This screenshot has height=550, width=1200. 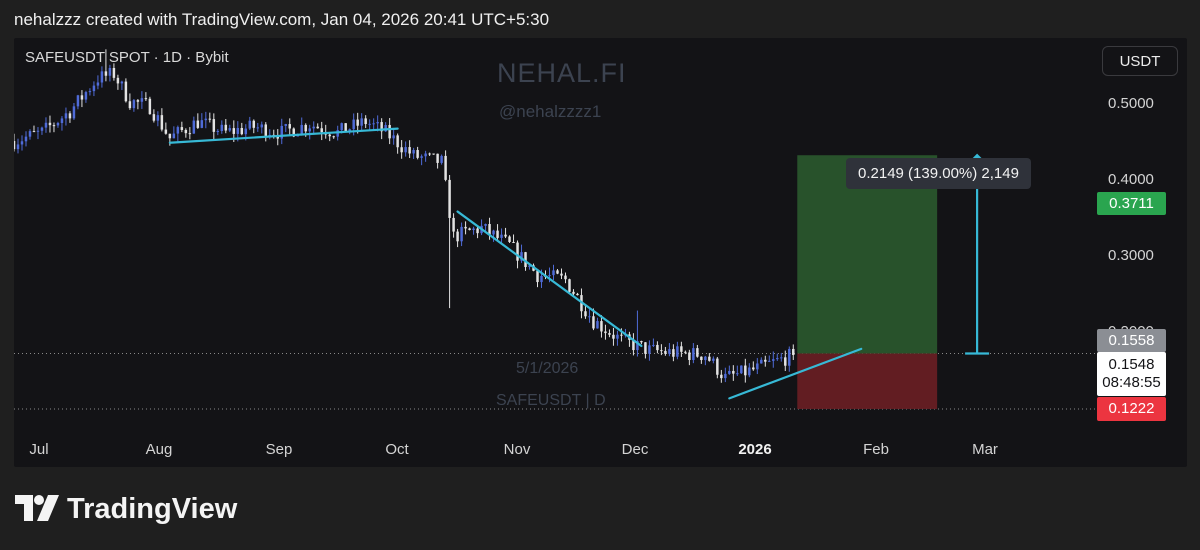 What do you see at coordinates (127, 57) in the screenshot?
I see `symbol-label: SAFEUSDT SPOT · 1D · Bybit` at bounding box center [127, 57].